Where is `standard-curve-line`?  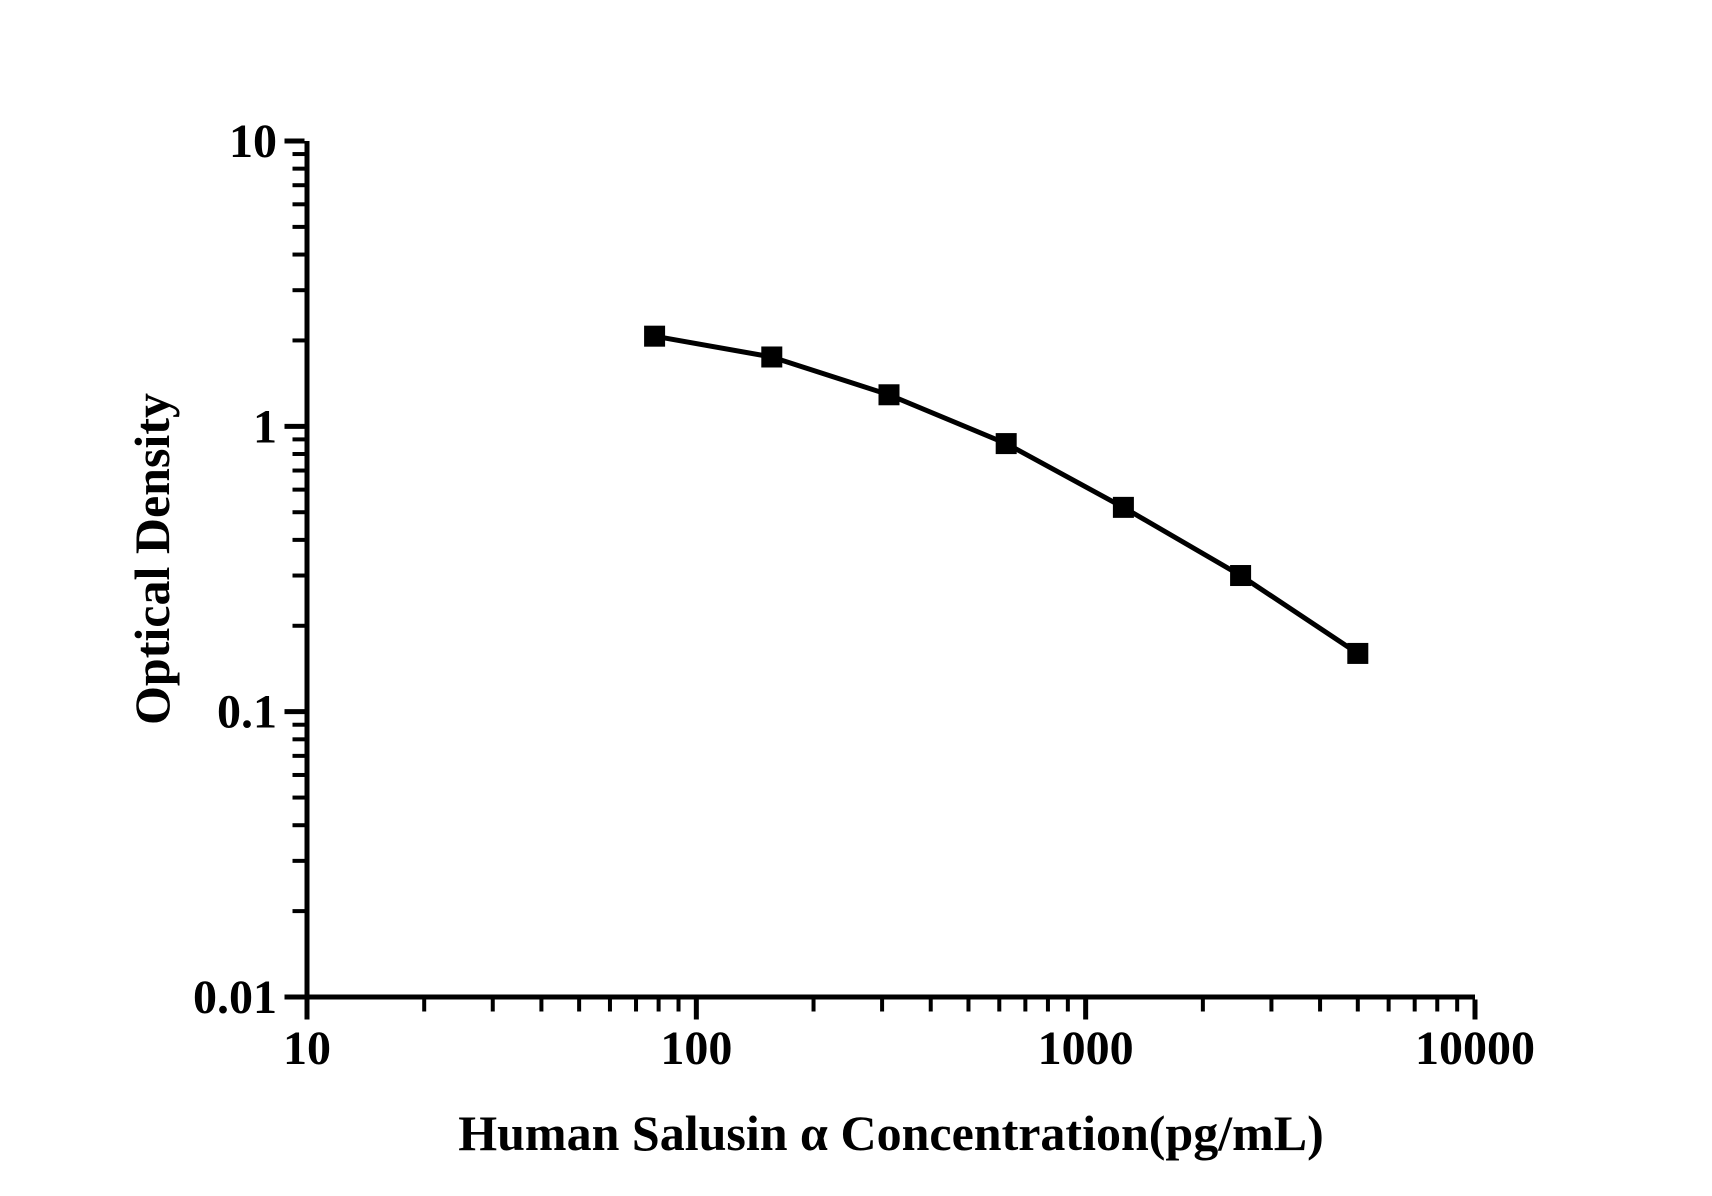
standard-curve-line is located at coordinates (1007, 494).